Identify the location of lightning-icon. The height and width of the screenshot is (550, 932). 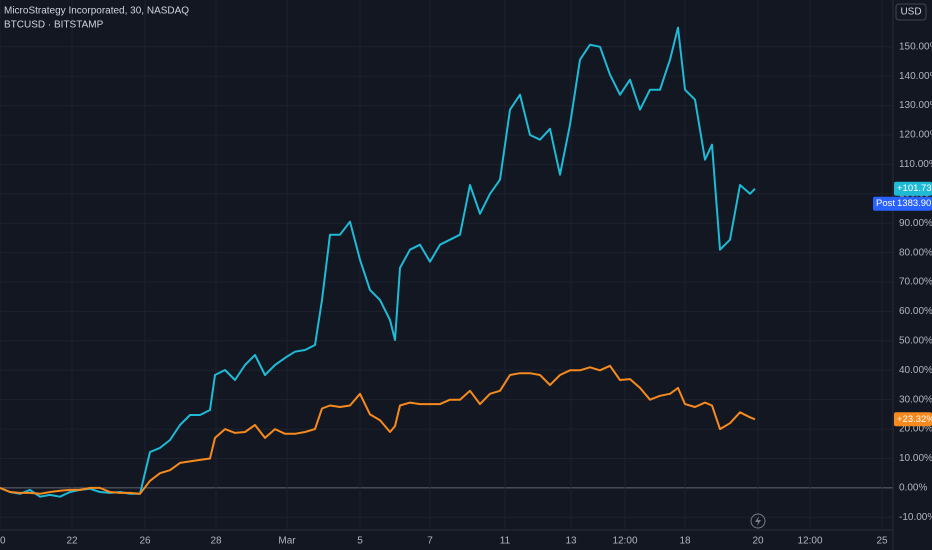
(758, 521).